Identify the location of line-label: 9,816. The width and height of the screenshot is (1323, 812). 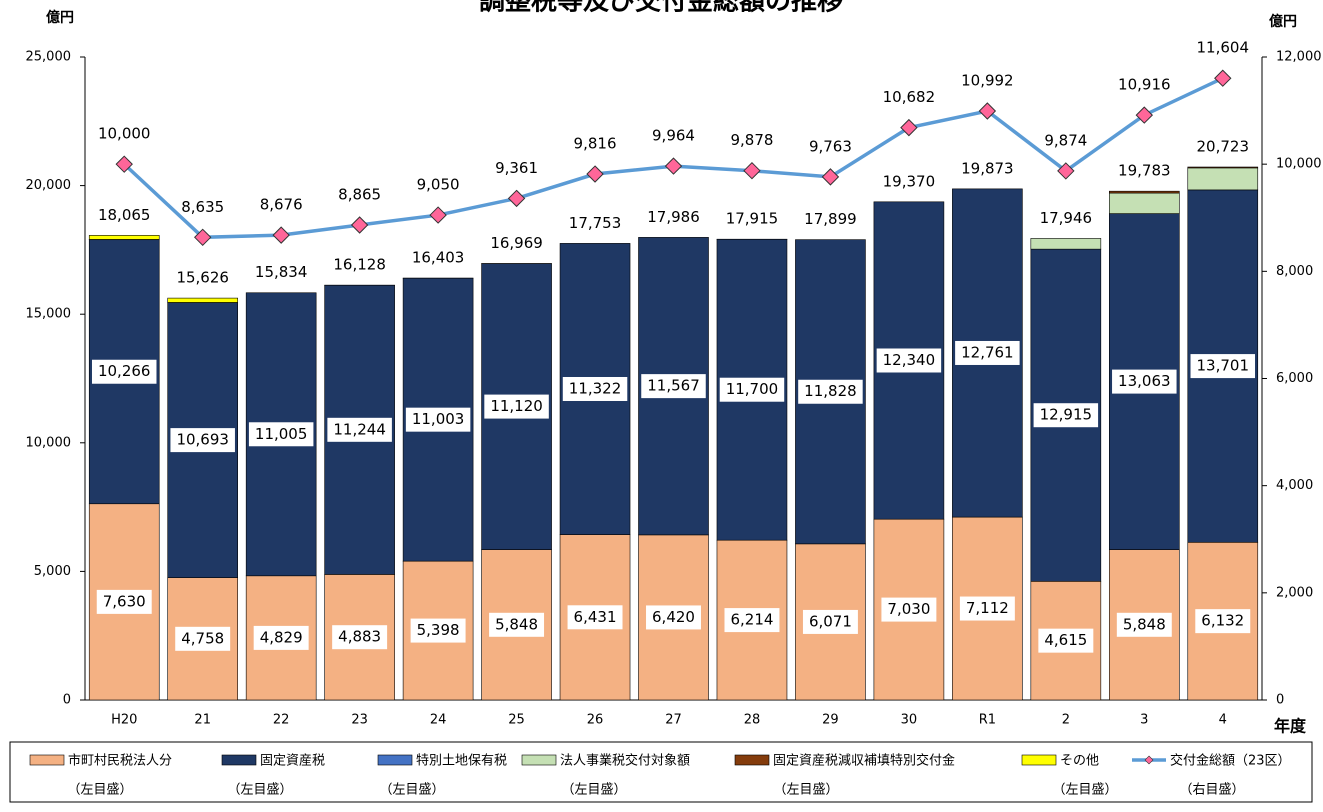
(595, 144).